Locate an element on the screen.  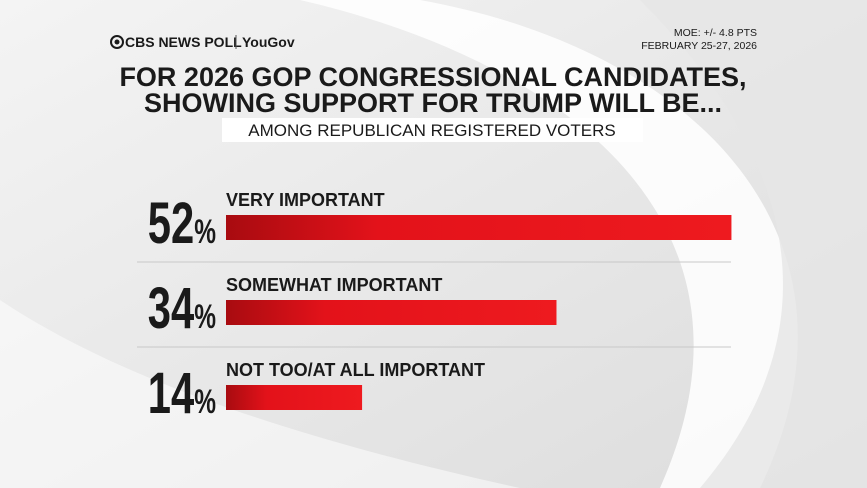
value-label: 52% is located at coordinates (182, 222).